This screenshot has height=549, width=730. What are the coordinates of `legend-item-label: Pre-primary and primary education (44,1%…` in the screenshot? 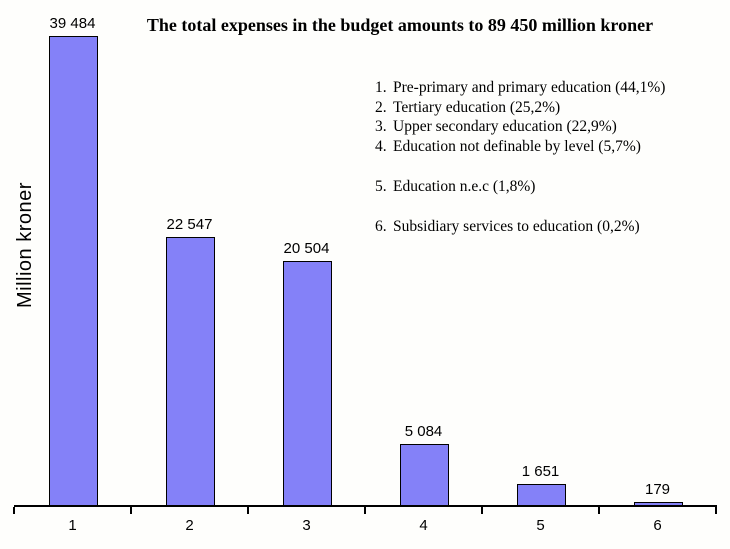 It's located at (529, 87).